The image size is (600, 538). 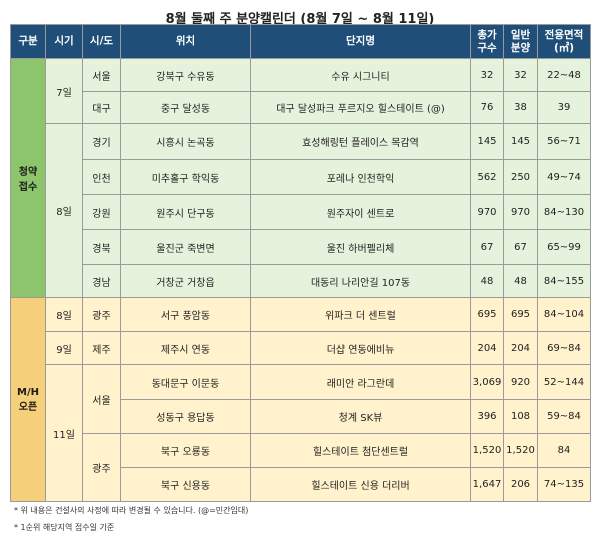 What do you see at coordinates (185, 450) in the screenshot?
I see `location-cell: 북구 오룡동` at bounding box center [185, 450].